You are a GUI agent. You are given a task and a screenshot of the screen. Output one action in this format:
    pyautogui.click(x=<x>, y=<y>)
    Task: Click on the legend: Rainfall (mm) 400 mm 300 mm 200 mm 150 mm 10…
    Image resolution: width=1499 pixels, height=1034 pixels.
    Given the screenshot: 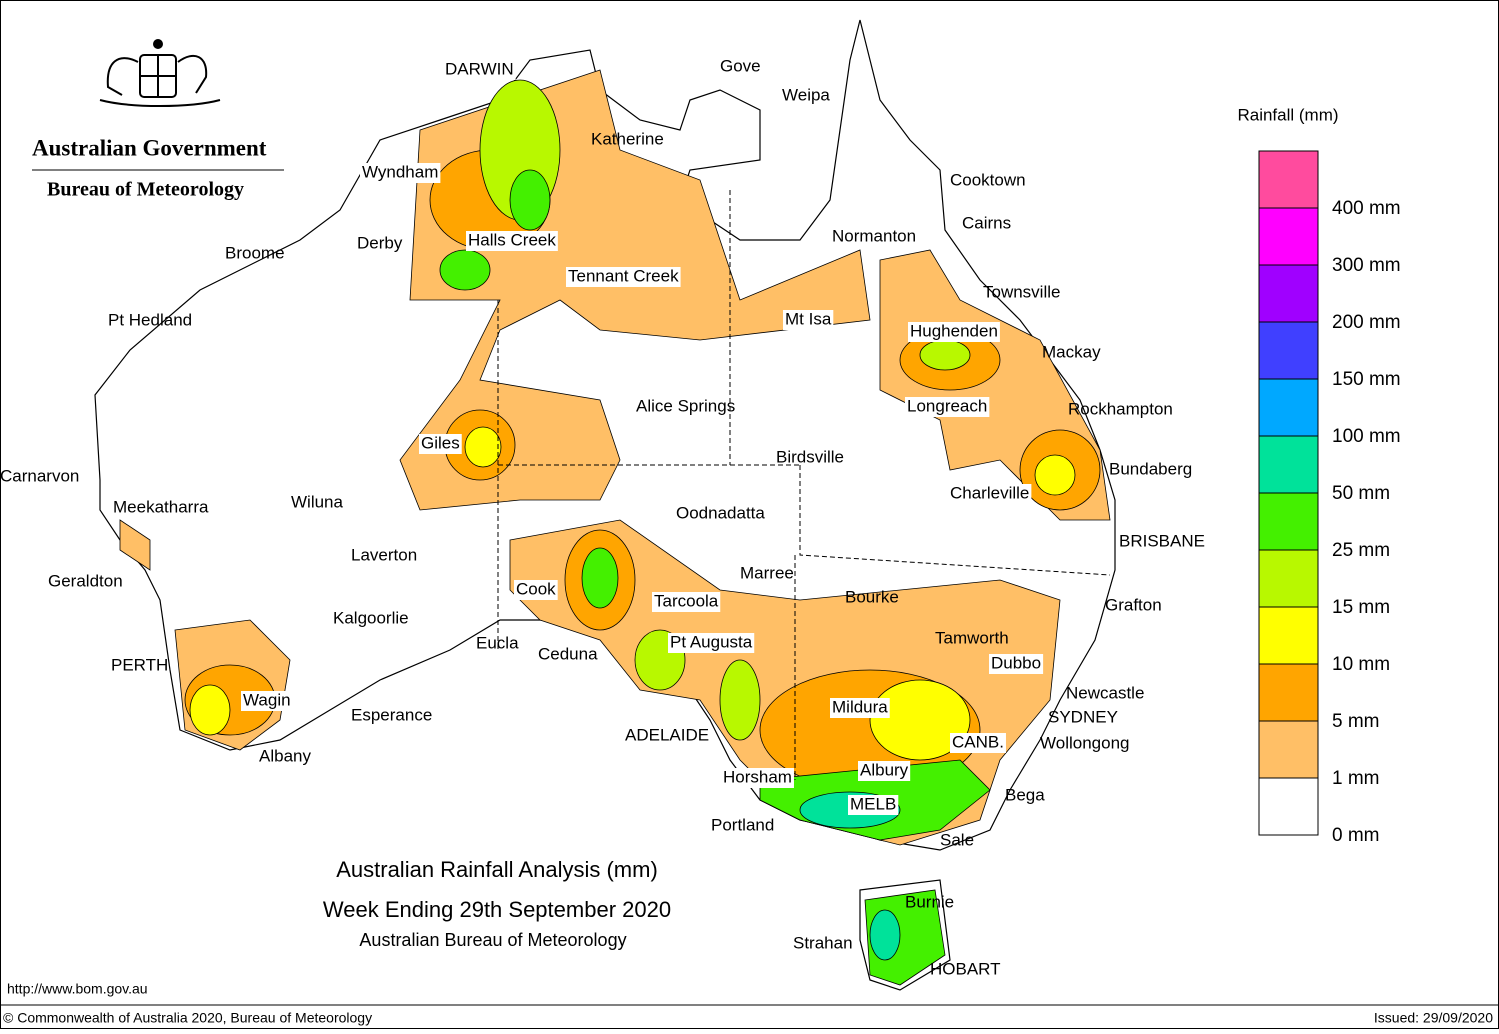 What is the action you would take?
    pyautogui.click(x=1318, y=475)
    